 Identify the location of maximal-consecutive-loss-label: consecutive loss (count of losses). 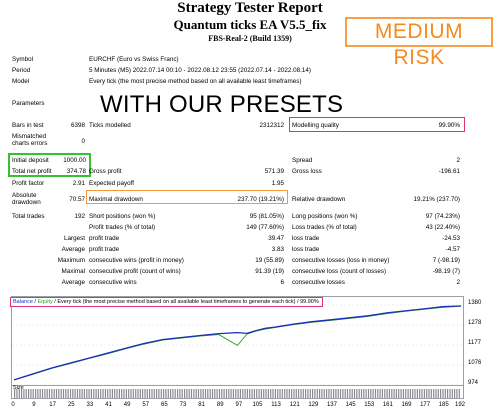
(339, 271).